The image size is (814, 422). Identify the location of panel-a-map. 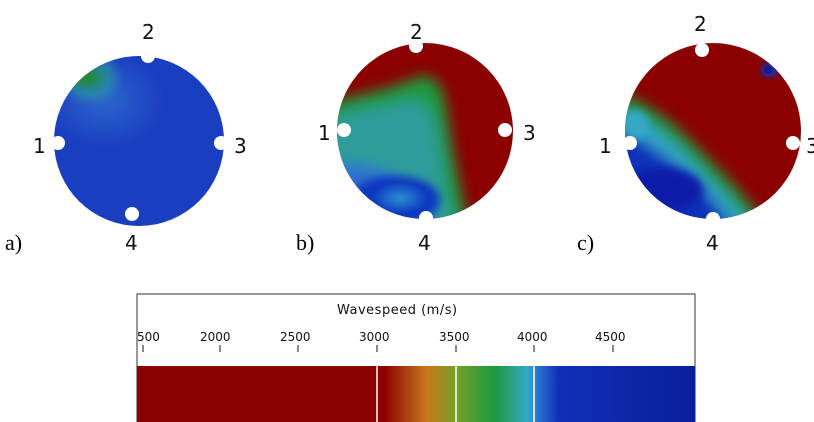
(139, 141).